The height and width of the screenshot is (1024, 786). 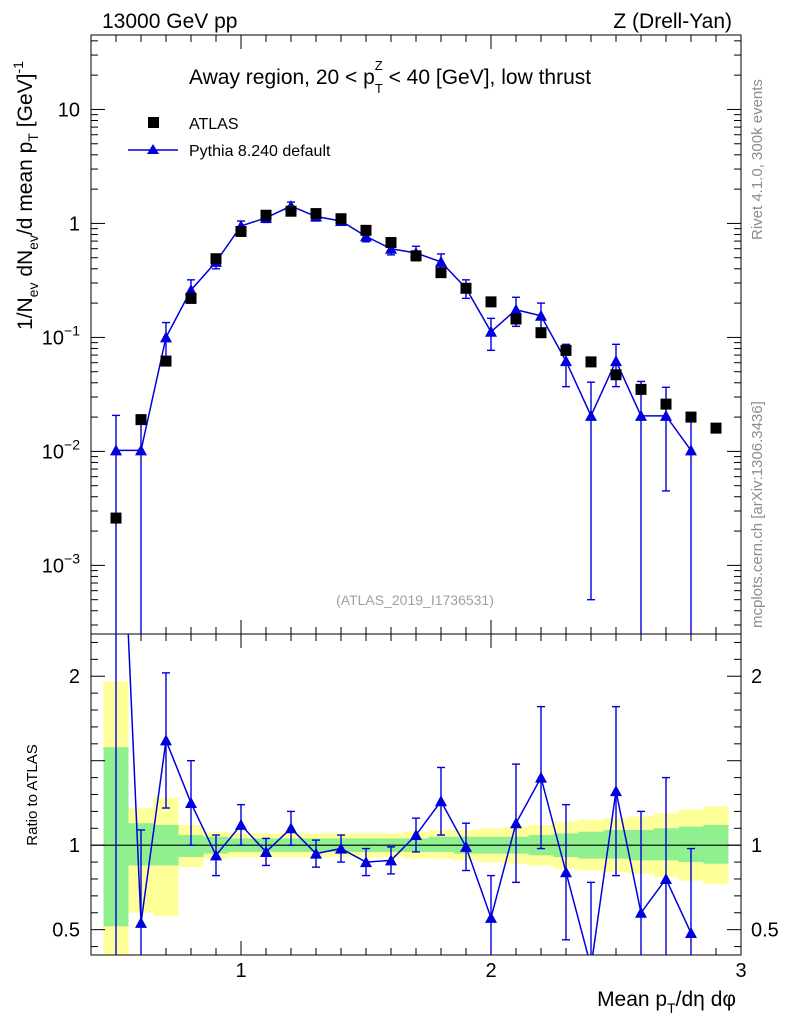 I want to click on ratio-y-tick-label: 0.5, so click(x=66, y=931).